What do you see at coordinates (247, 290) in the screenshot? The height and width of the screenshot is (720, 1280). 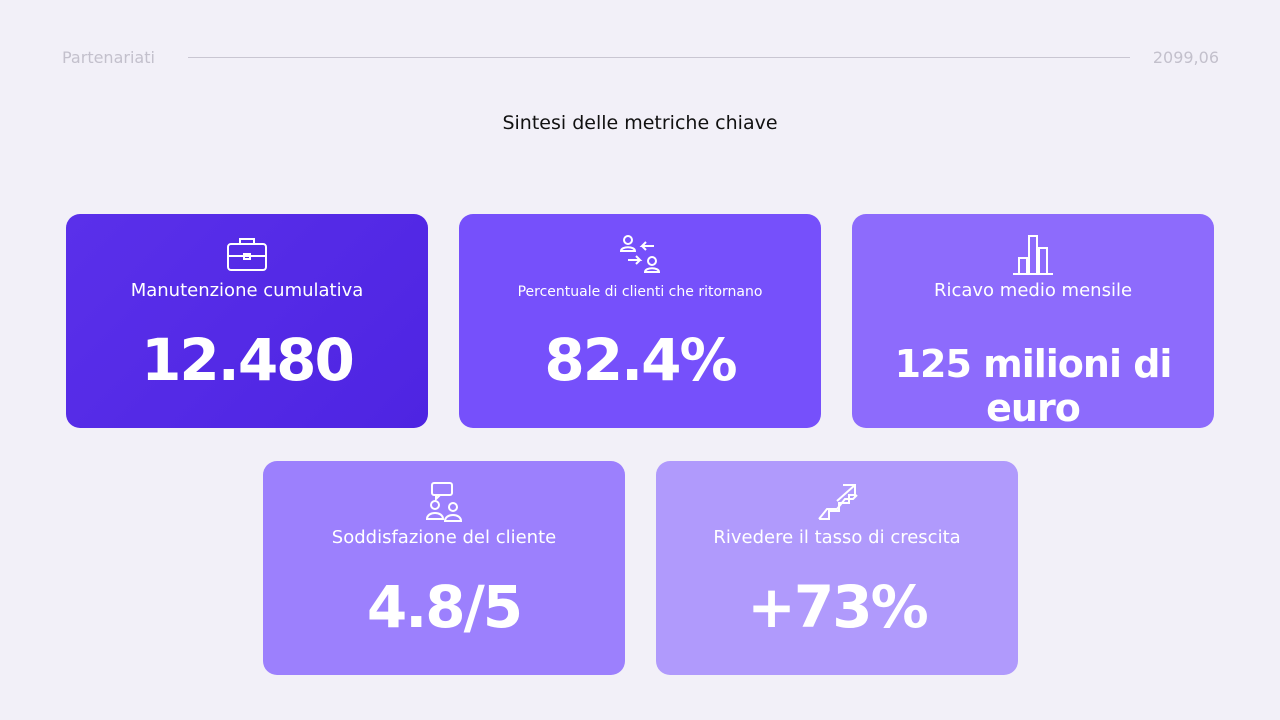 I see `card-label: Manutenzione cumulativa` at bounding box center [247, 290].